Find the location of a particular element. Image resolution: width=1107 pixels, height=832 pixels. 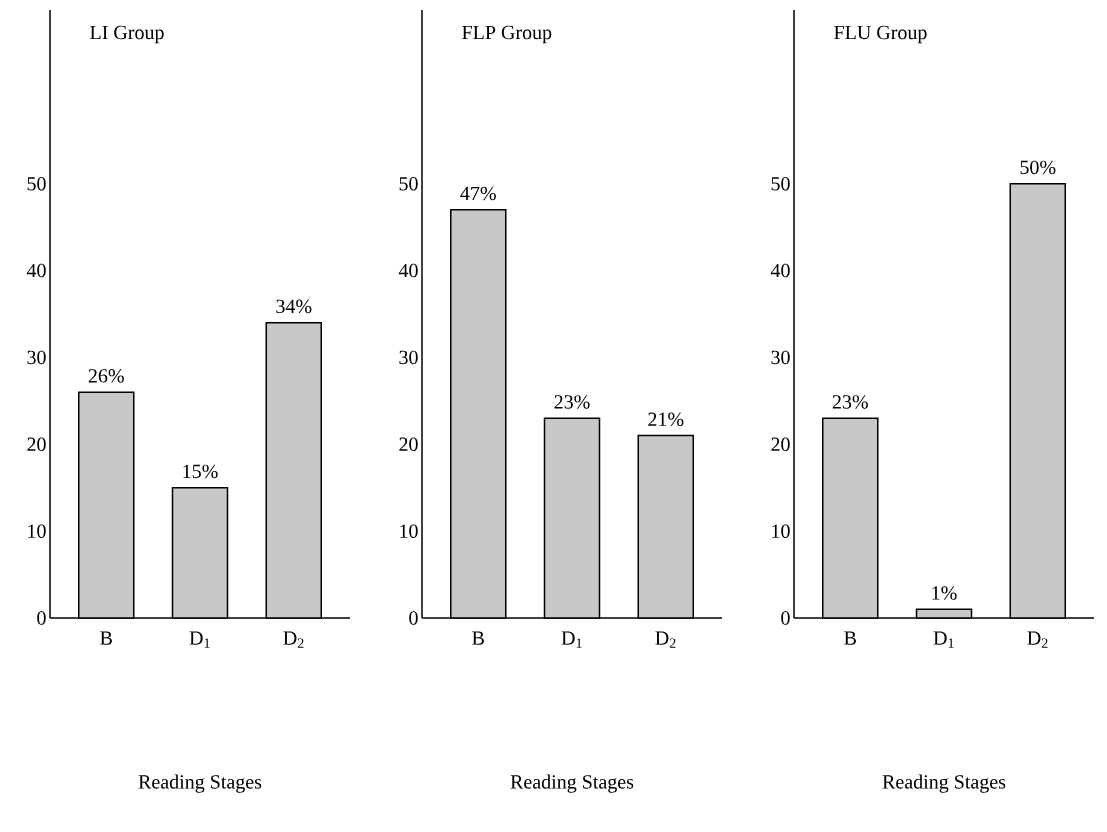

text: LI Group is located at coordinates (127, 34).